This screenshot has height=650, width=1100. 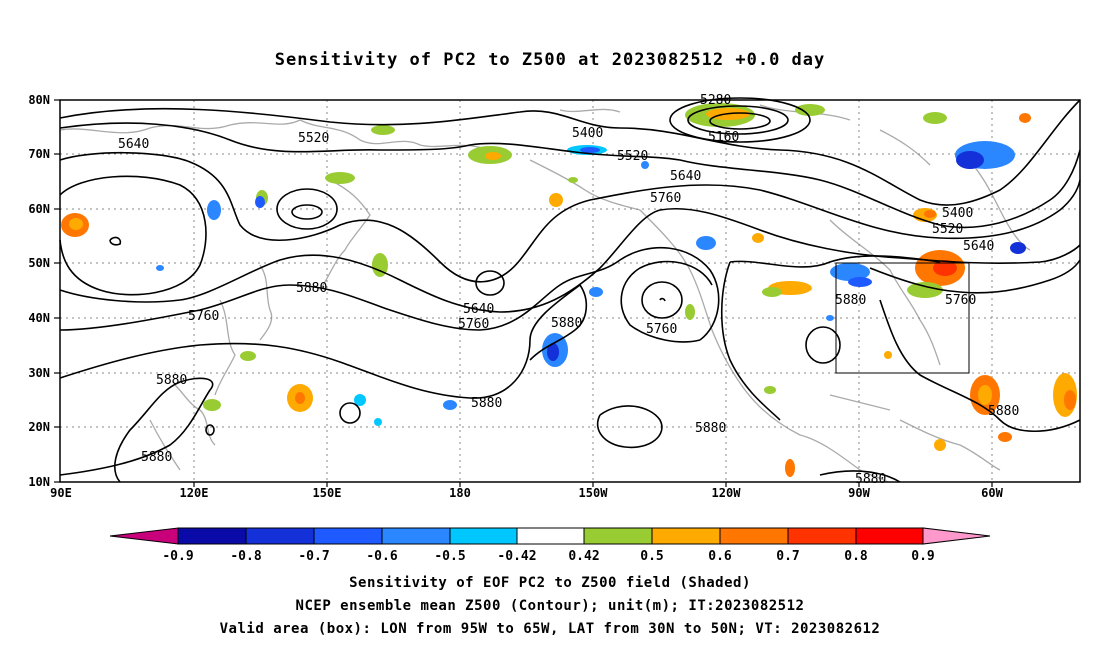 I want to click on colorbar-label: -0.8, so click(x=245, y=556).